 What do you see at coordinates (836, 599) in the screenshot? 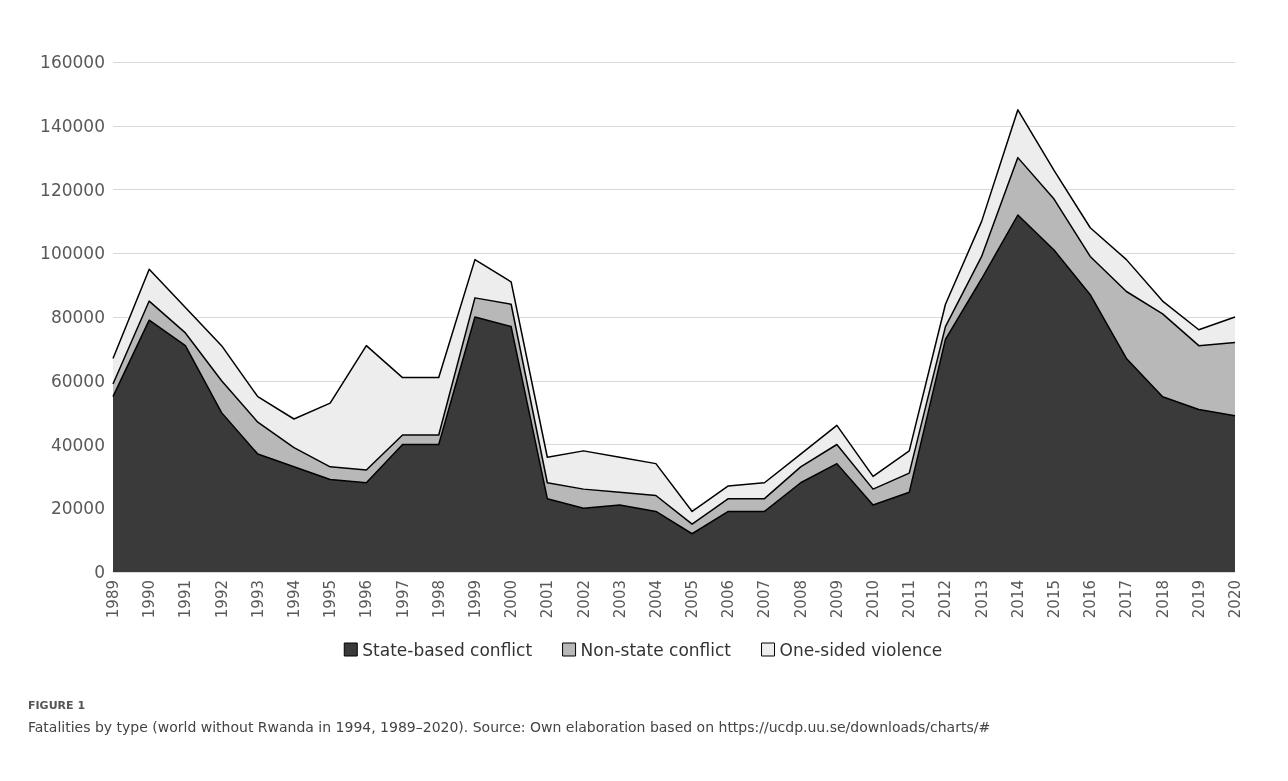
I see `x-tick-label: 2009` at bounding box center [836, 599].